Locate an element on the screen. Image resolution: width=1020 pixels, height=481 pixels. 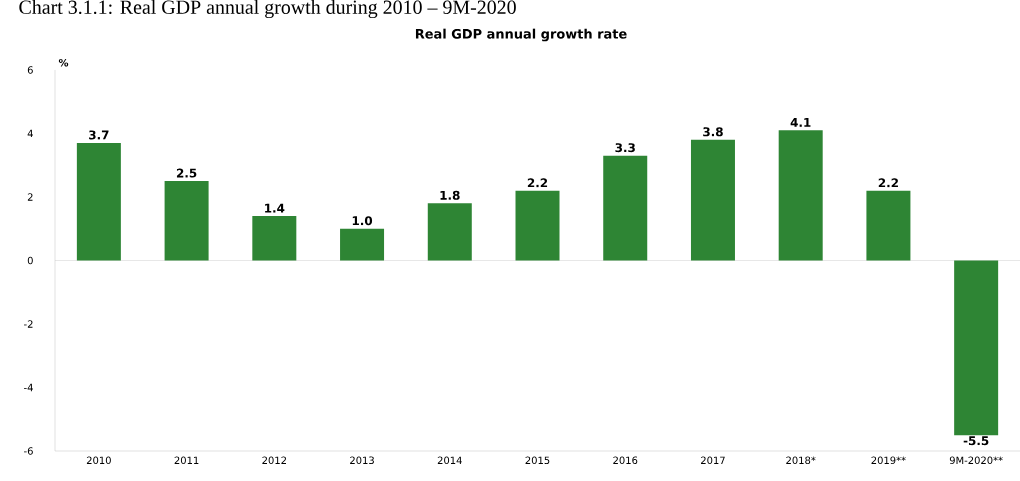
data-label: 1.8 is located at coordinates (450, 195).